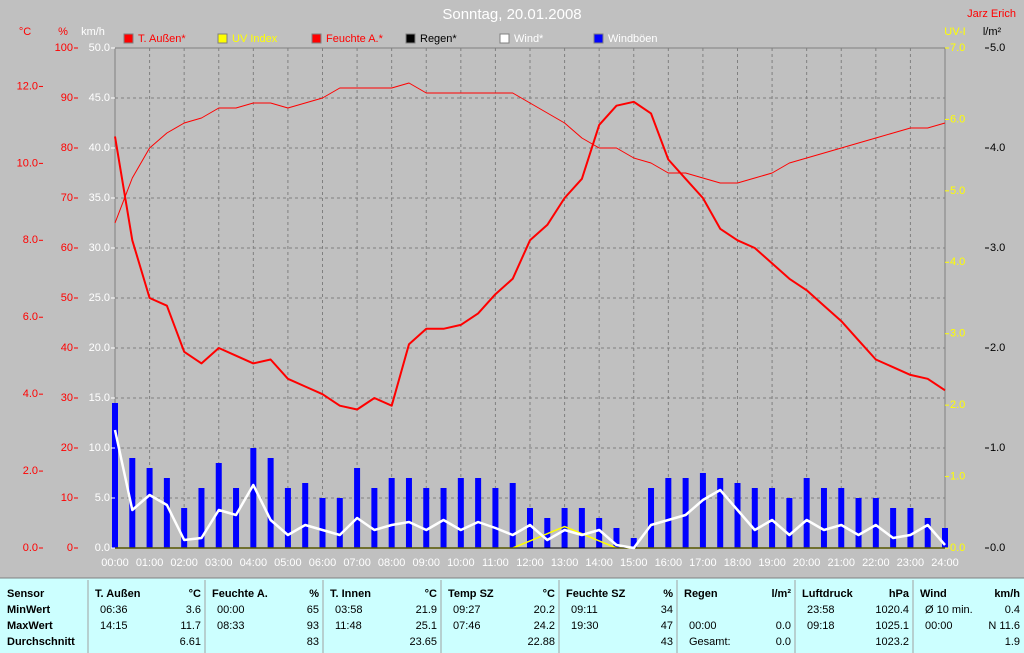 The image size is (1024, 653). I want to click on row-label: MinWert, so click(29, 610).